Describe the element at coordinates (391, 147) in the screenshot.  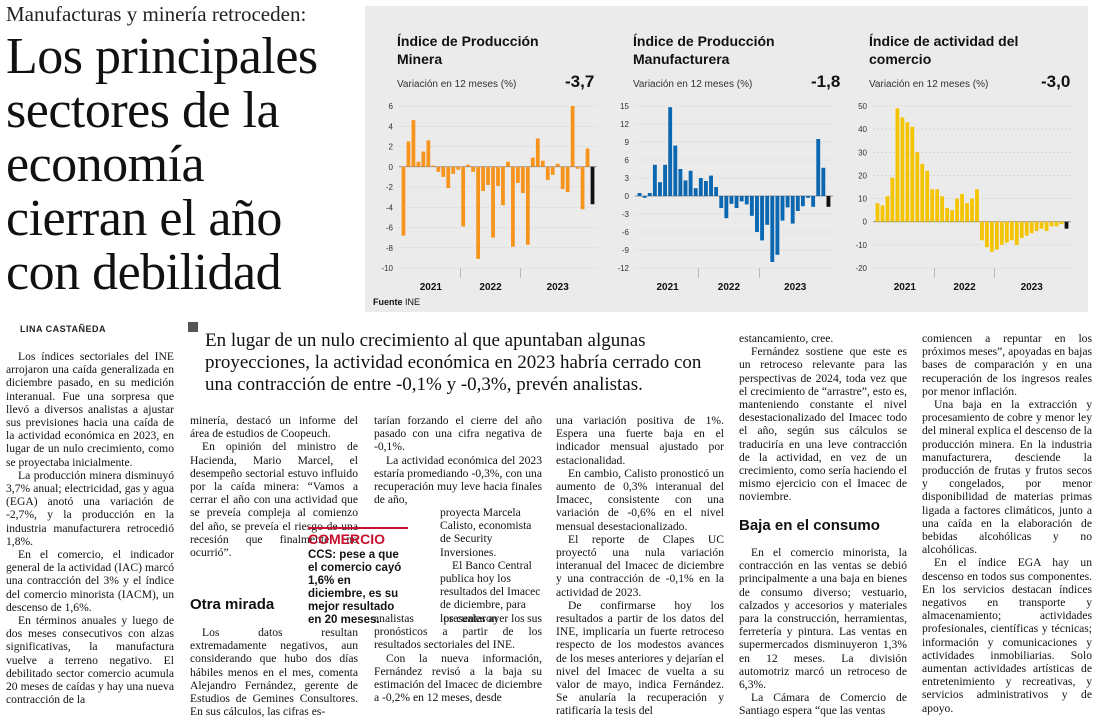
I see `y-tick-label: 2` at that location.